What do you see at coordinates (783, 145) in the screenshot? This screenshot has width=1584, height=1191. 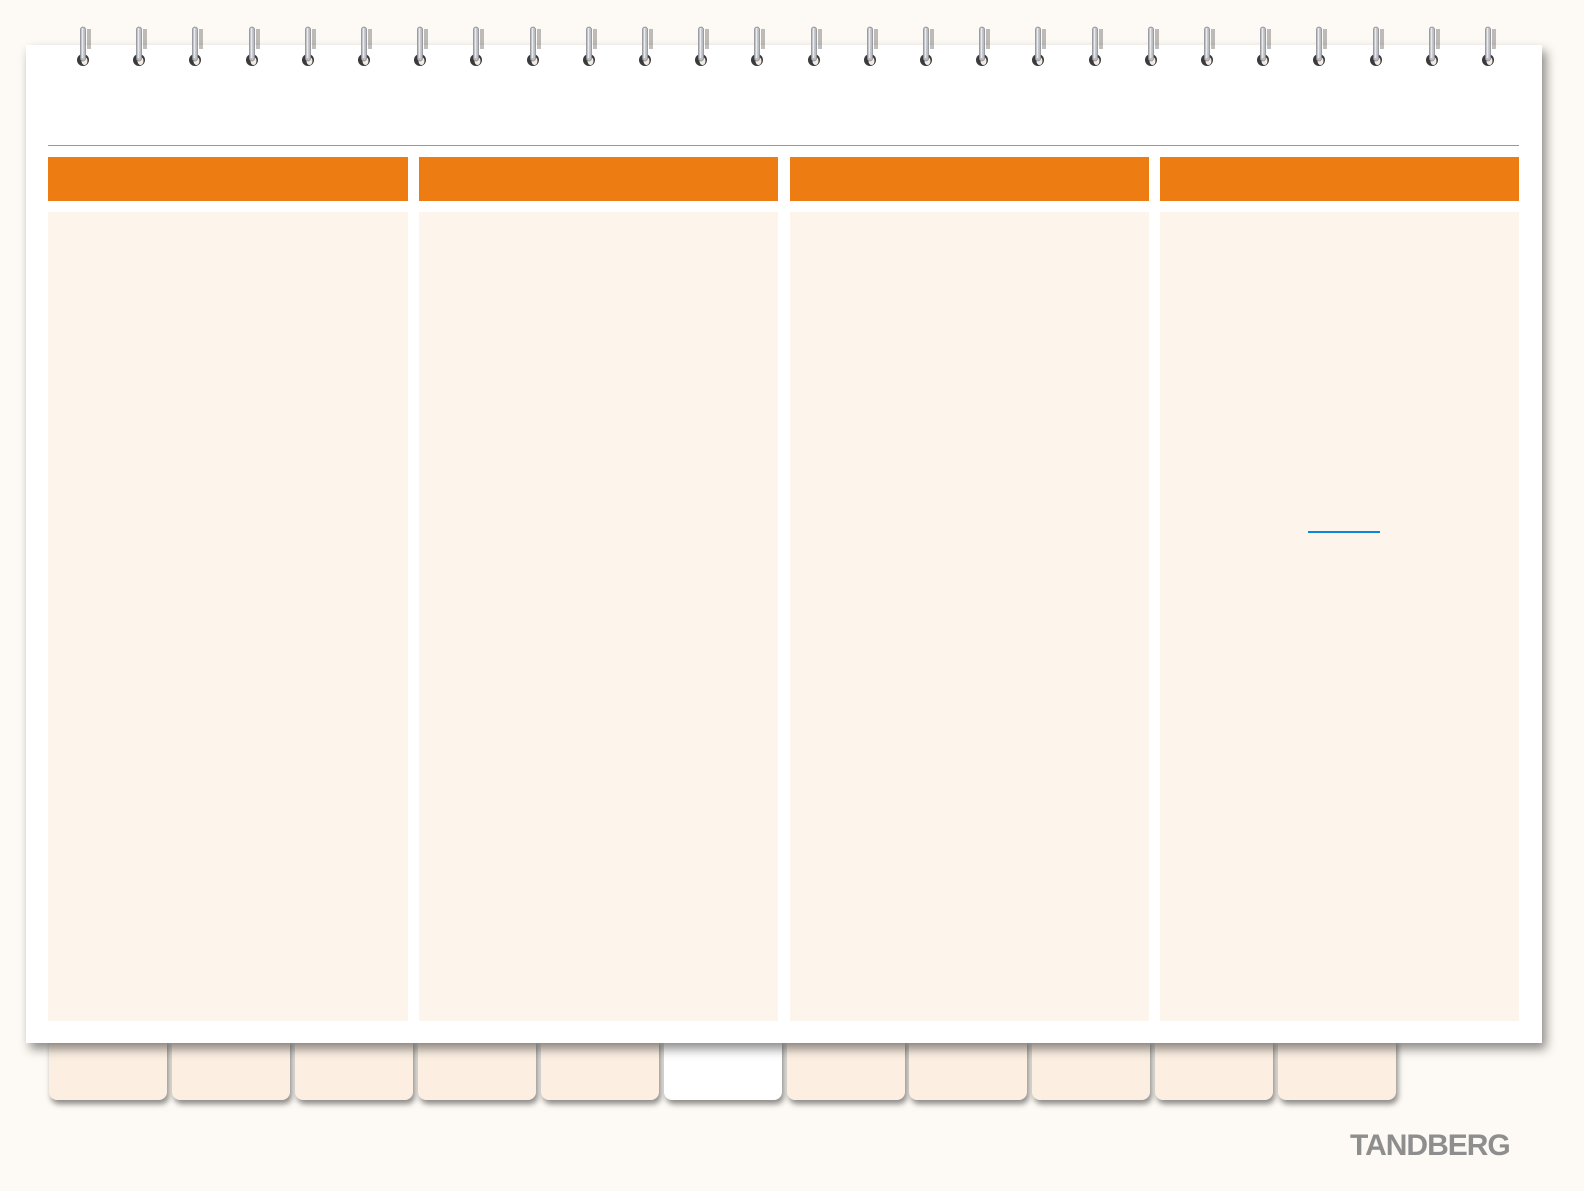 I see `header-divider` at bounding box center [783, 145].